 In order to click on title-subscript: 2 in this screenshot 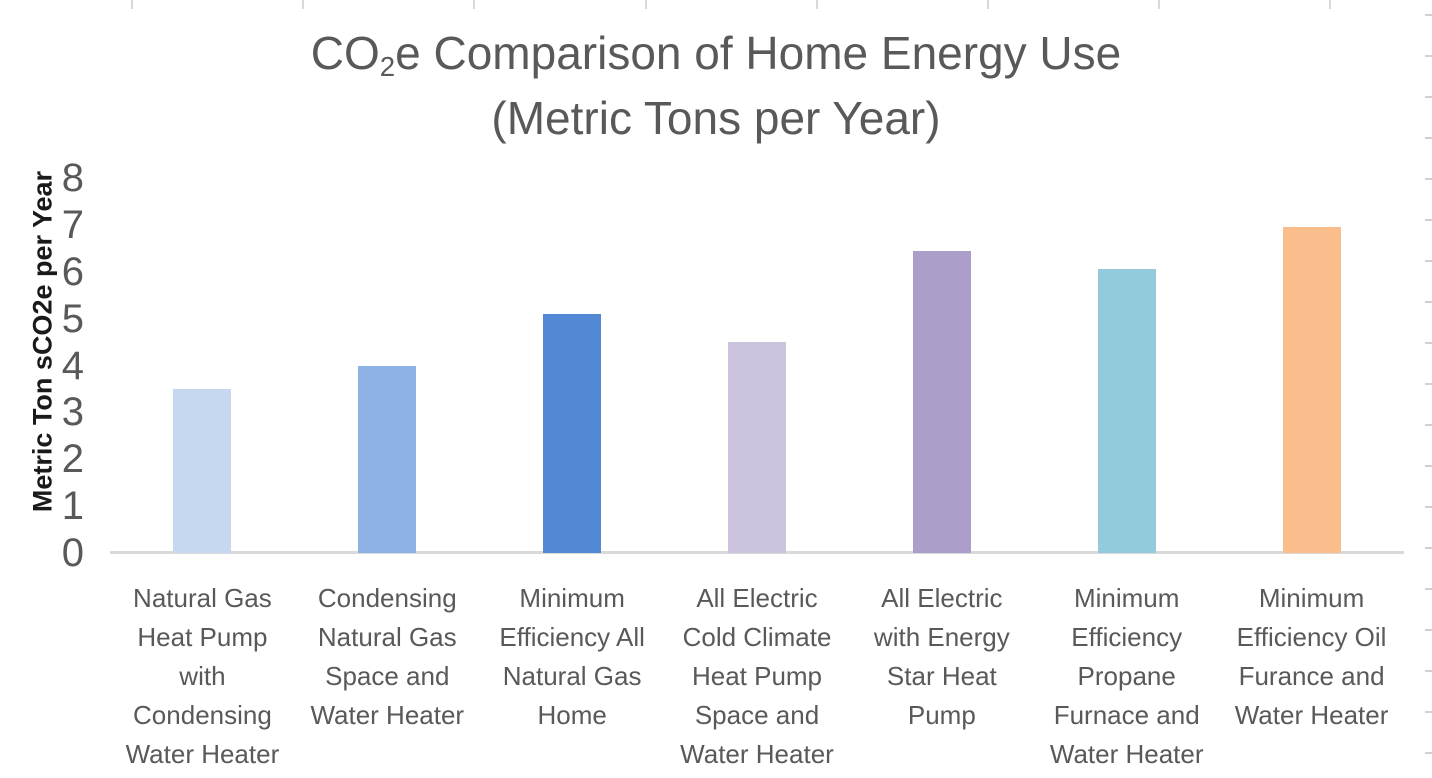, I will do `click(387, 66)`.